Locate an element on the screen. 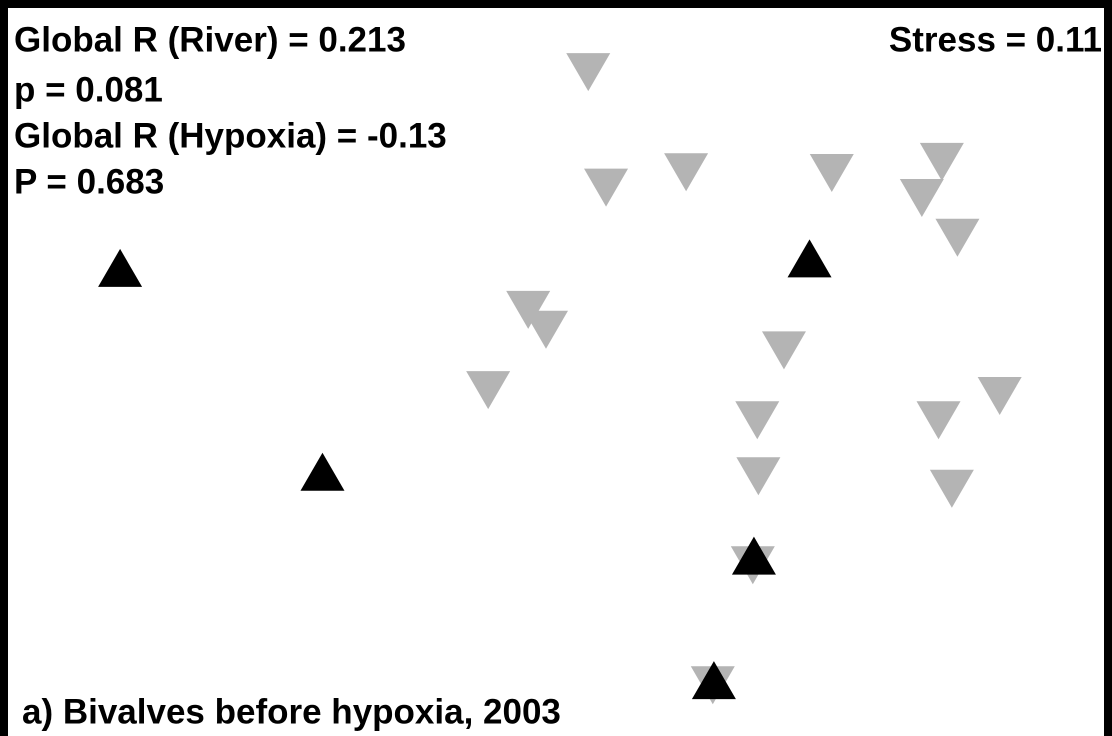 The width and height of the screenshot is (1112, 736). annotation: Global R (Hypoxia) = -0.13 is located at coordinates (230, 135).